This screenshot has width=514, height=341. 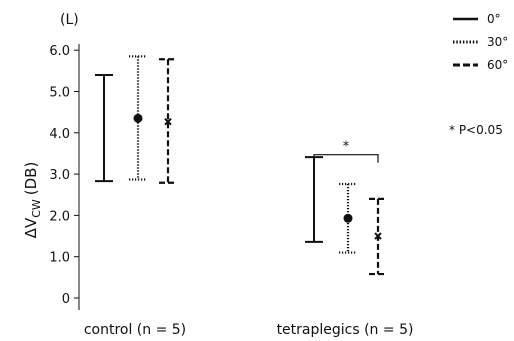 I want to click on footnote-p-value: * P<0.05, so click(x=476, y=130).